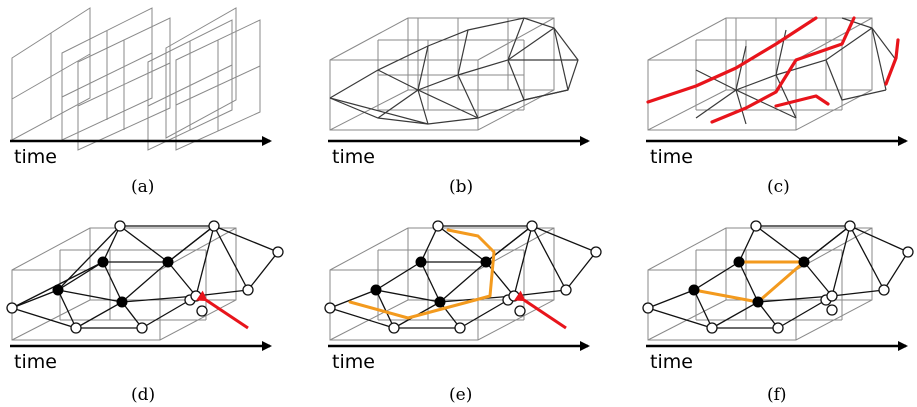  I want to click on panel-c: time (c), so click(777, 106).